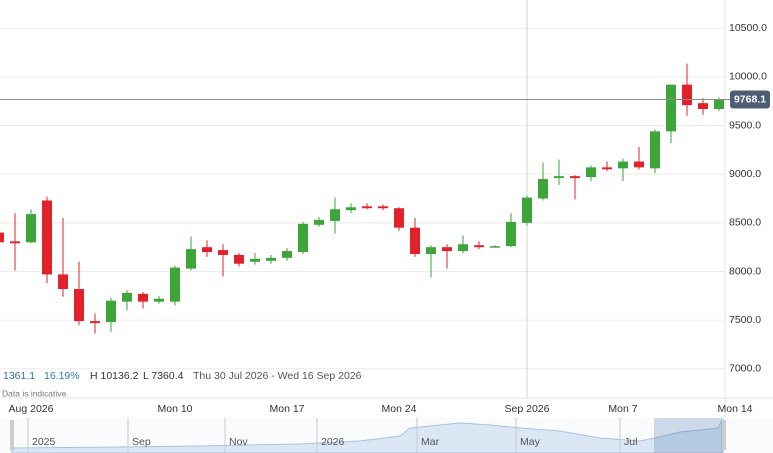 Image resolution: width=773 pixels, height=453 pixels. Describe the element at coordinates (745, 369) in the screenshot. I see `y-tick-label: 7000.0` at that location.